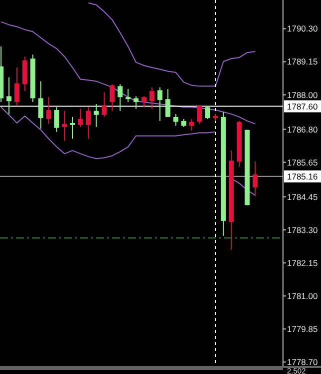  What do you see at coordinates (302, 162) in the screenshot?
I see `y-tick-label: 1785.65` at bounding box center [302, 162].